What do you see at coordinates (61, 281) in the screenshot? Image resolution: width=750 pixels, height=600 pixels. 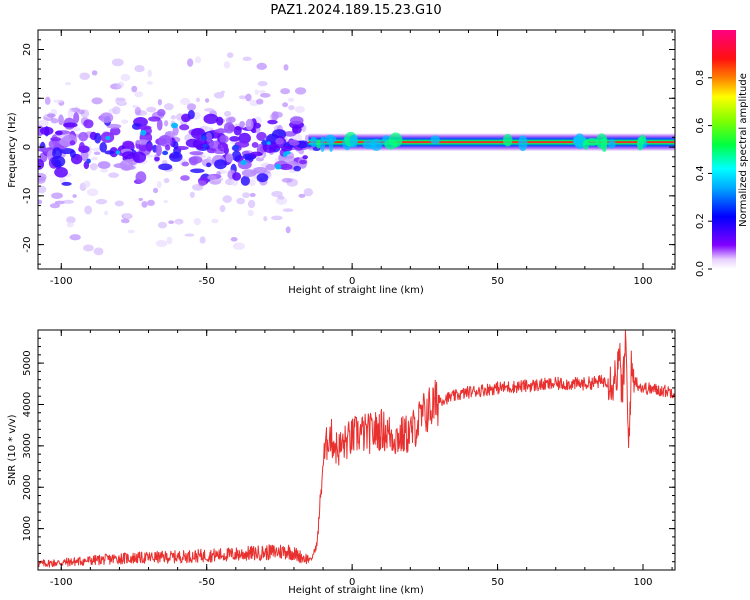 I see `spectrogram-x-tick-label: -100` at bounding box center [61, 281].